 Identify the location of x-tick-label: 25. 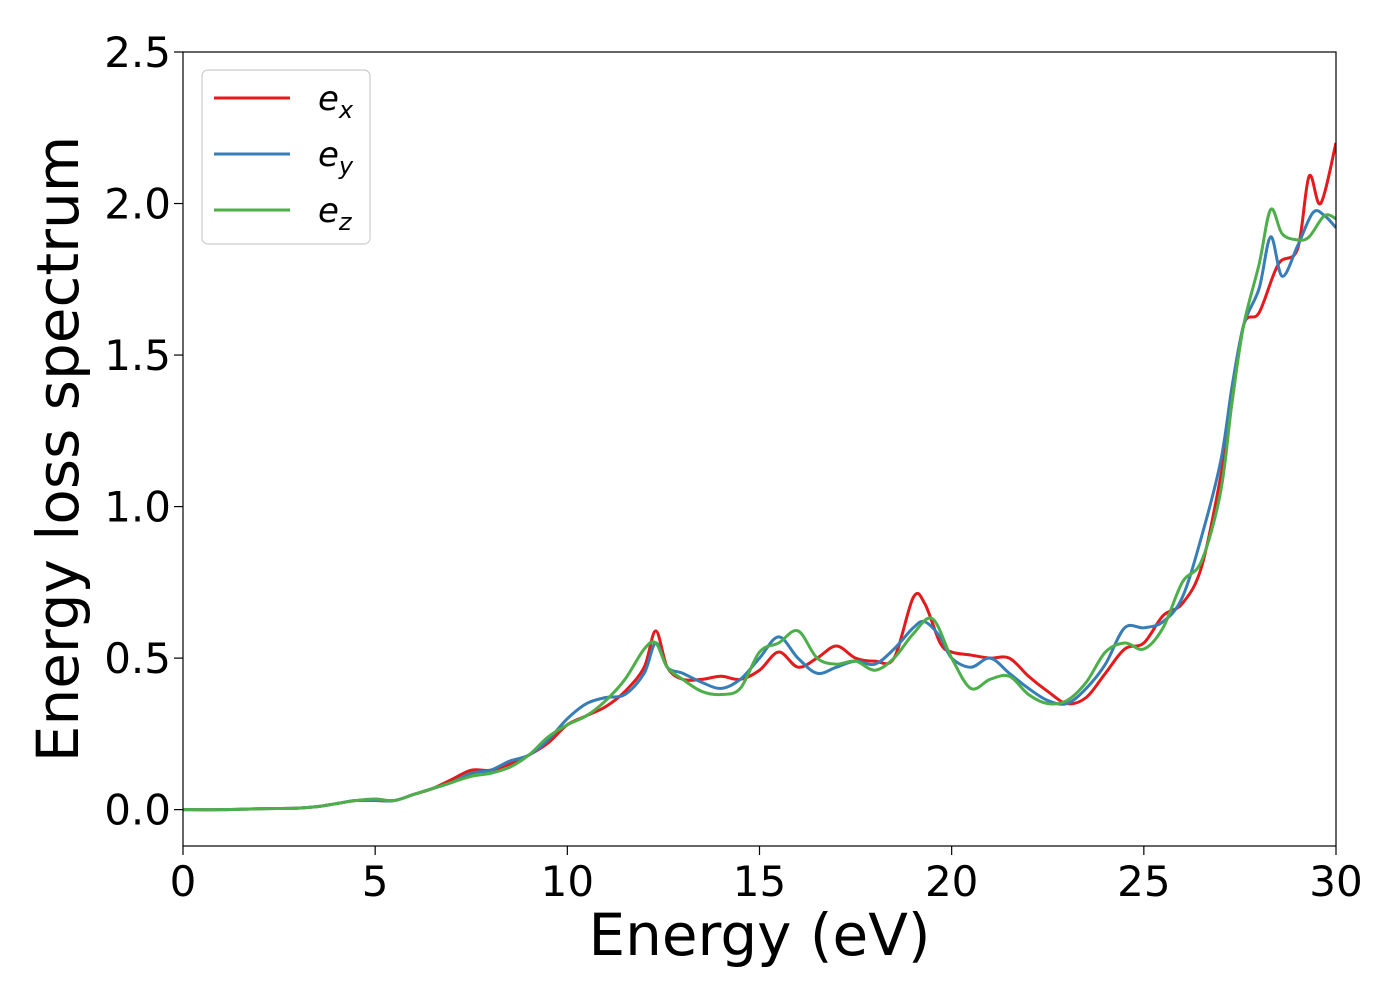
(1143, 881).